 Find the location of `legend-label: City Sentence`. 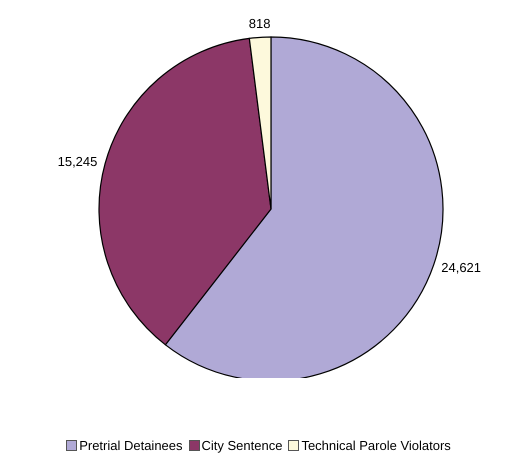

legend-label: City Sentence is located at coordinates (241, 445).